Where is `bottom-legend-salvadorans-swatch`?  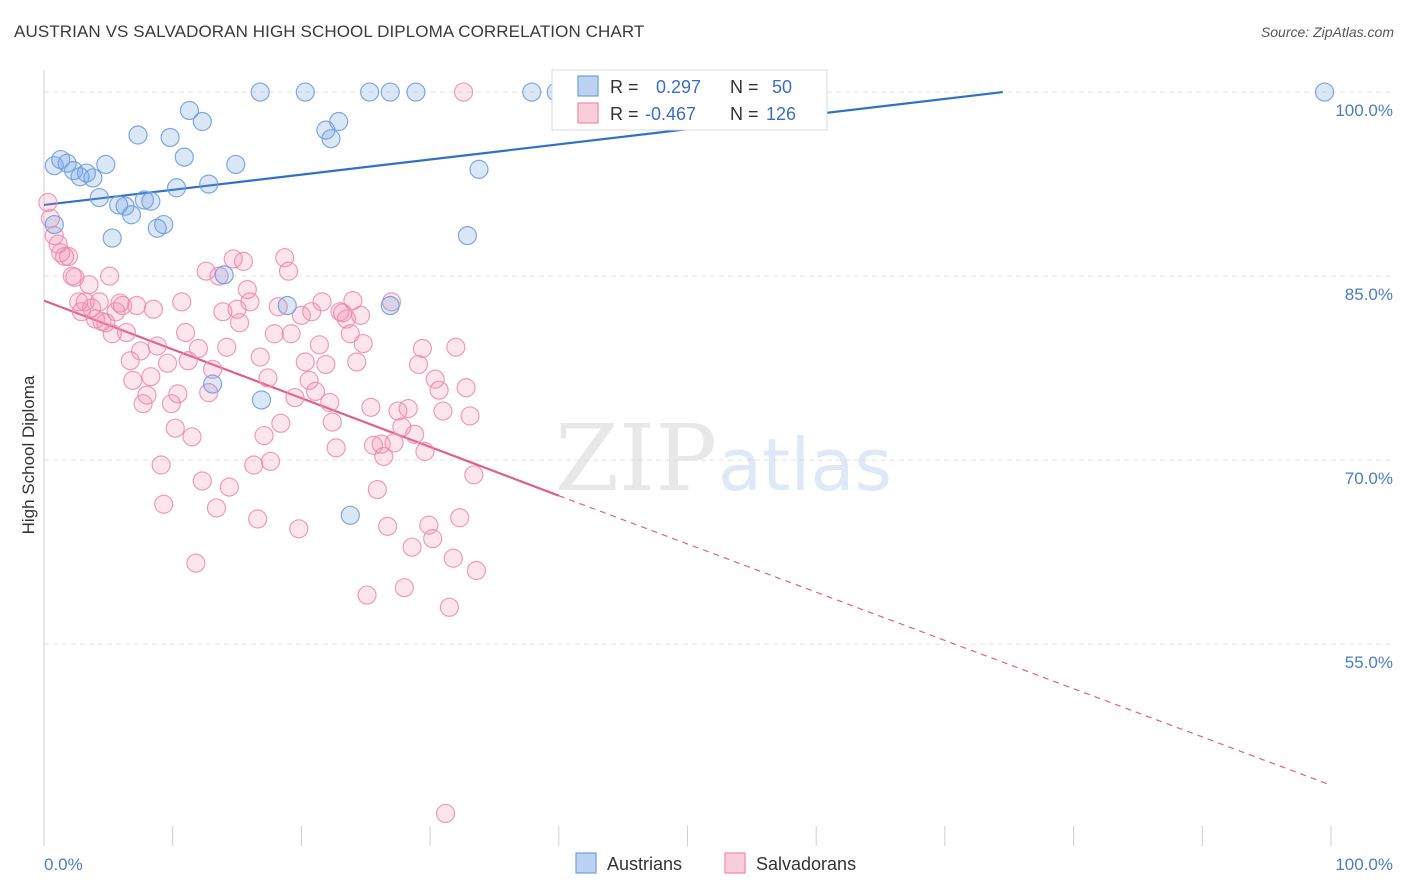
bottom-legend-salvadorans-swatch is located at coordinates (735, 863).